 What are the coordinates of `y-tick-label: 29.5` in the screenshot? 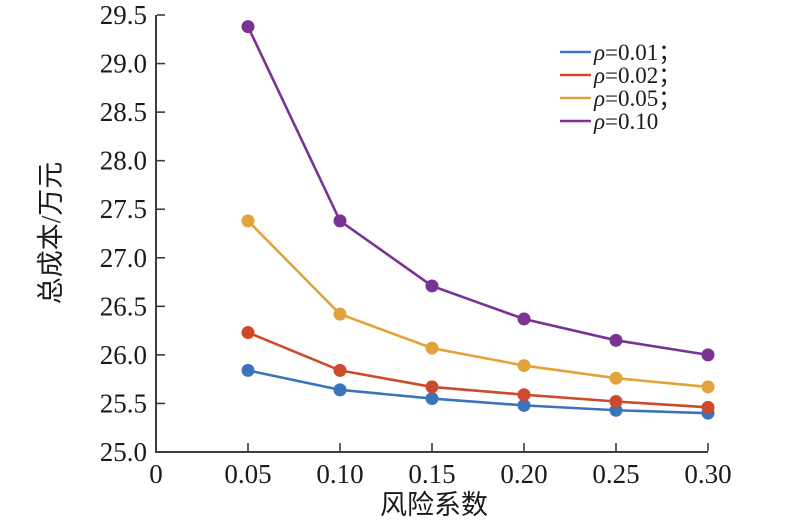 It's located at (123, 15).